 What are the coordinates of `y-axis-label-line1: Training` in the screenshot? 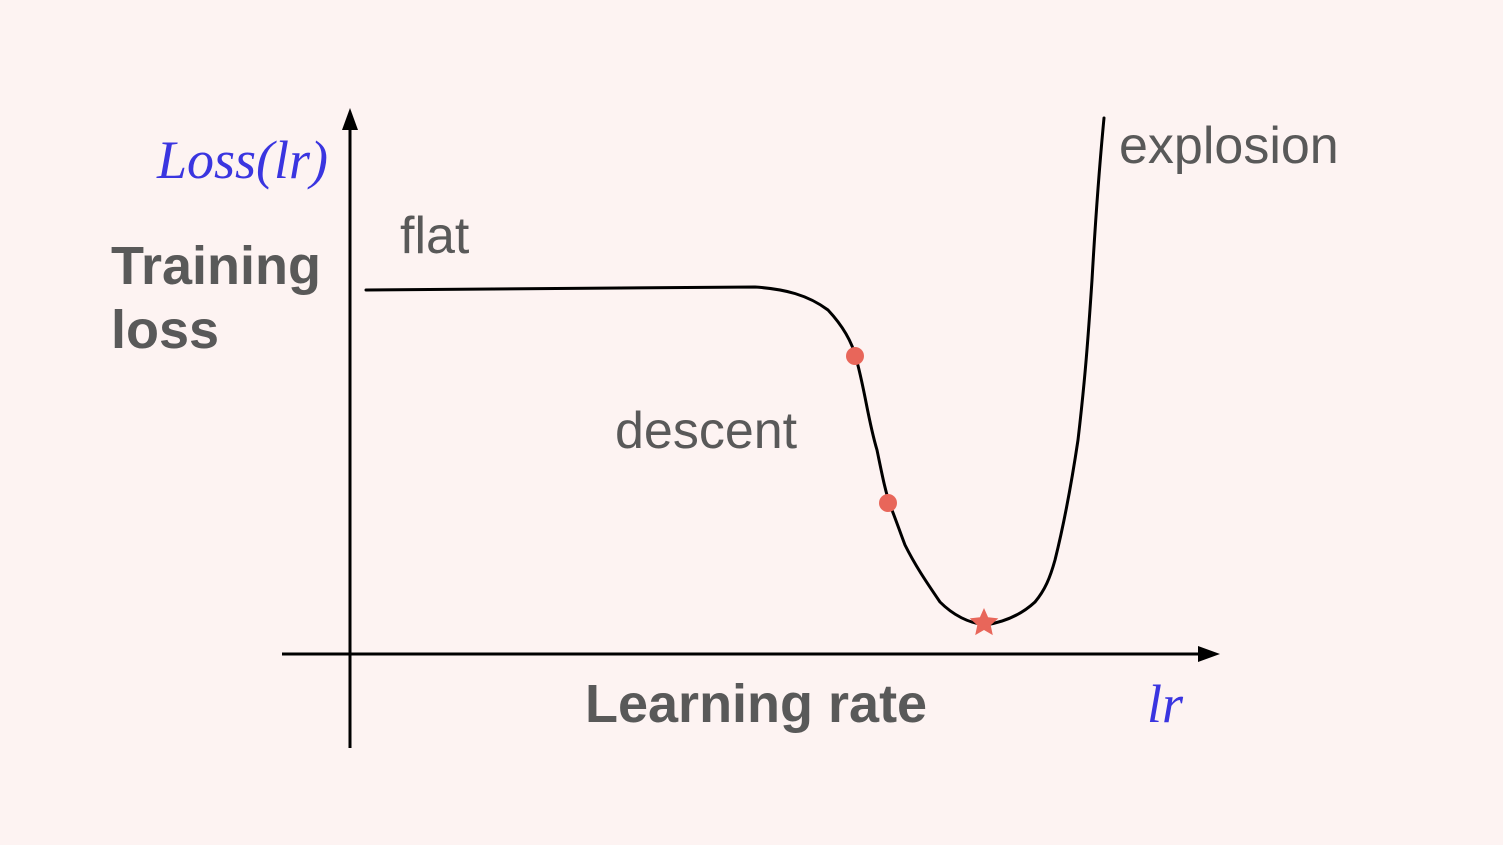 It's located at (216, 266).